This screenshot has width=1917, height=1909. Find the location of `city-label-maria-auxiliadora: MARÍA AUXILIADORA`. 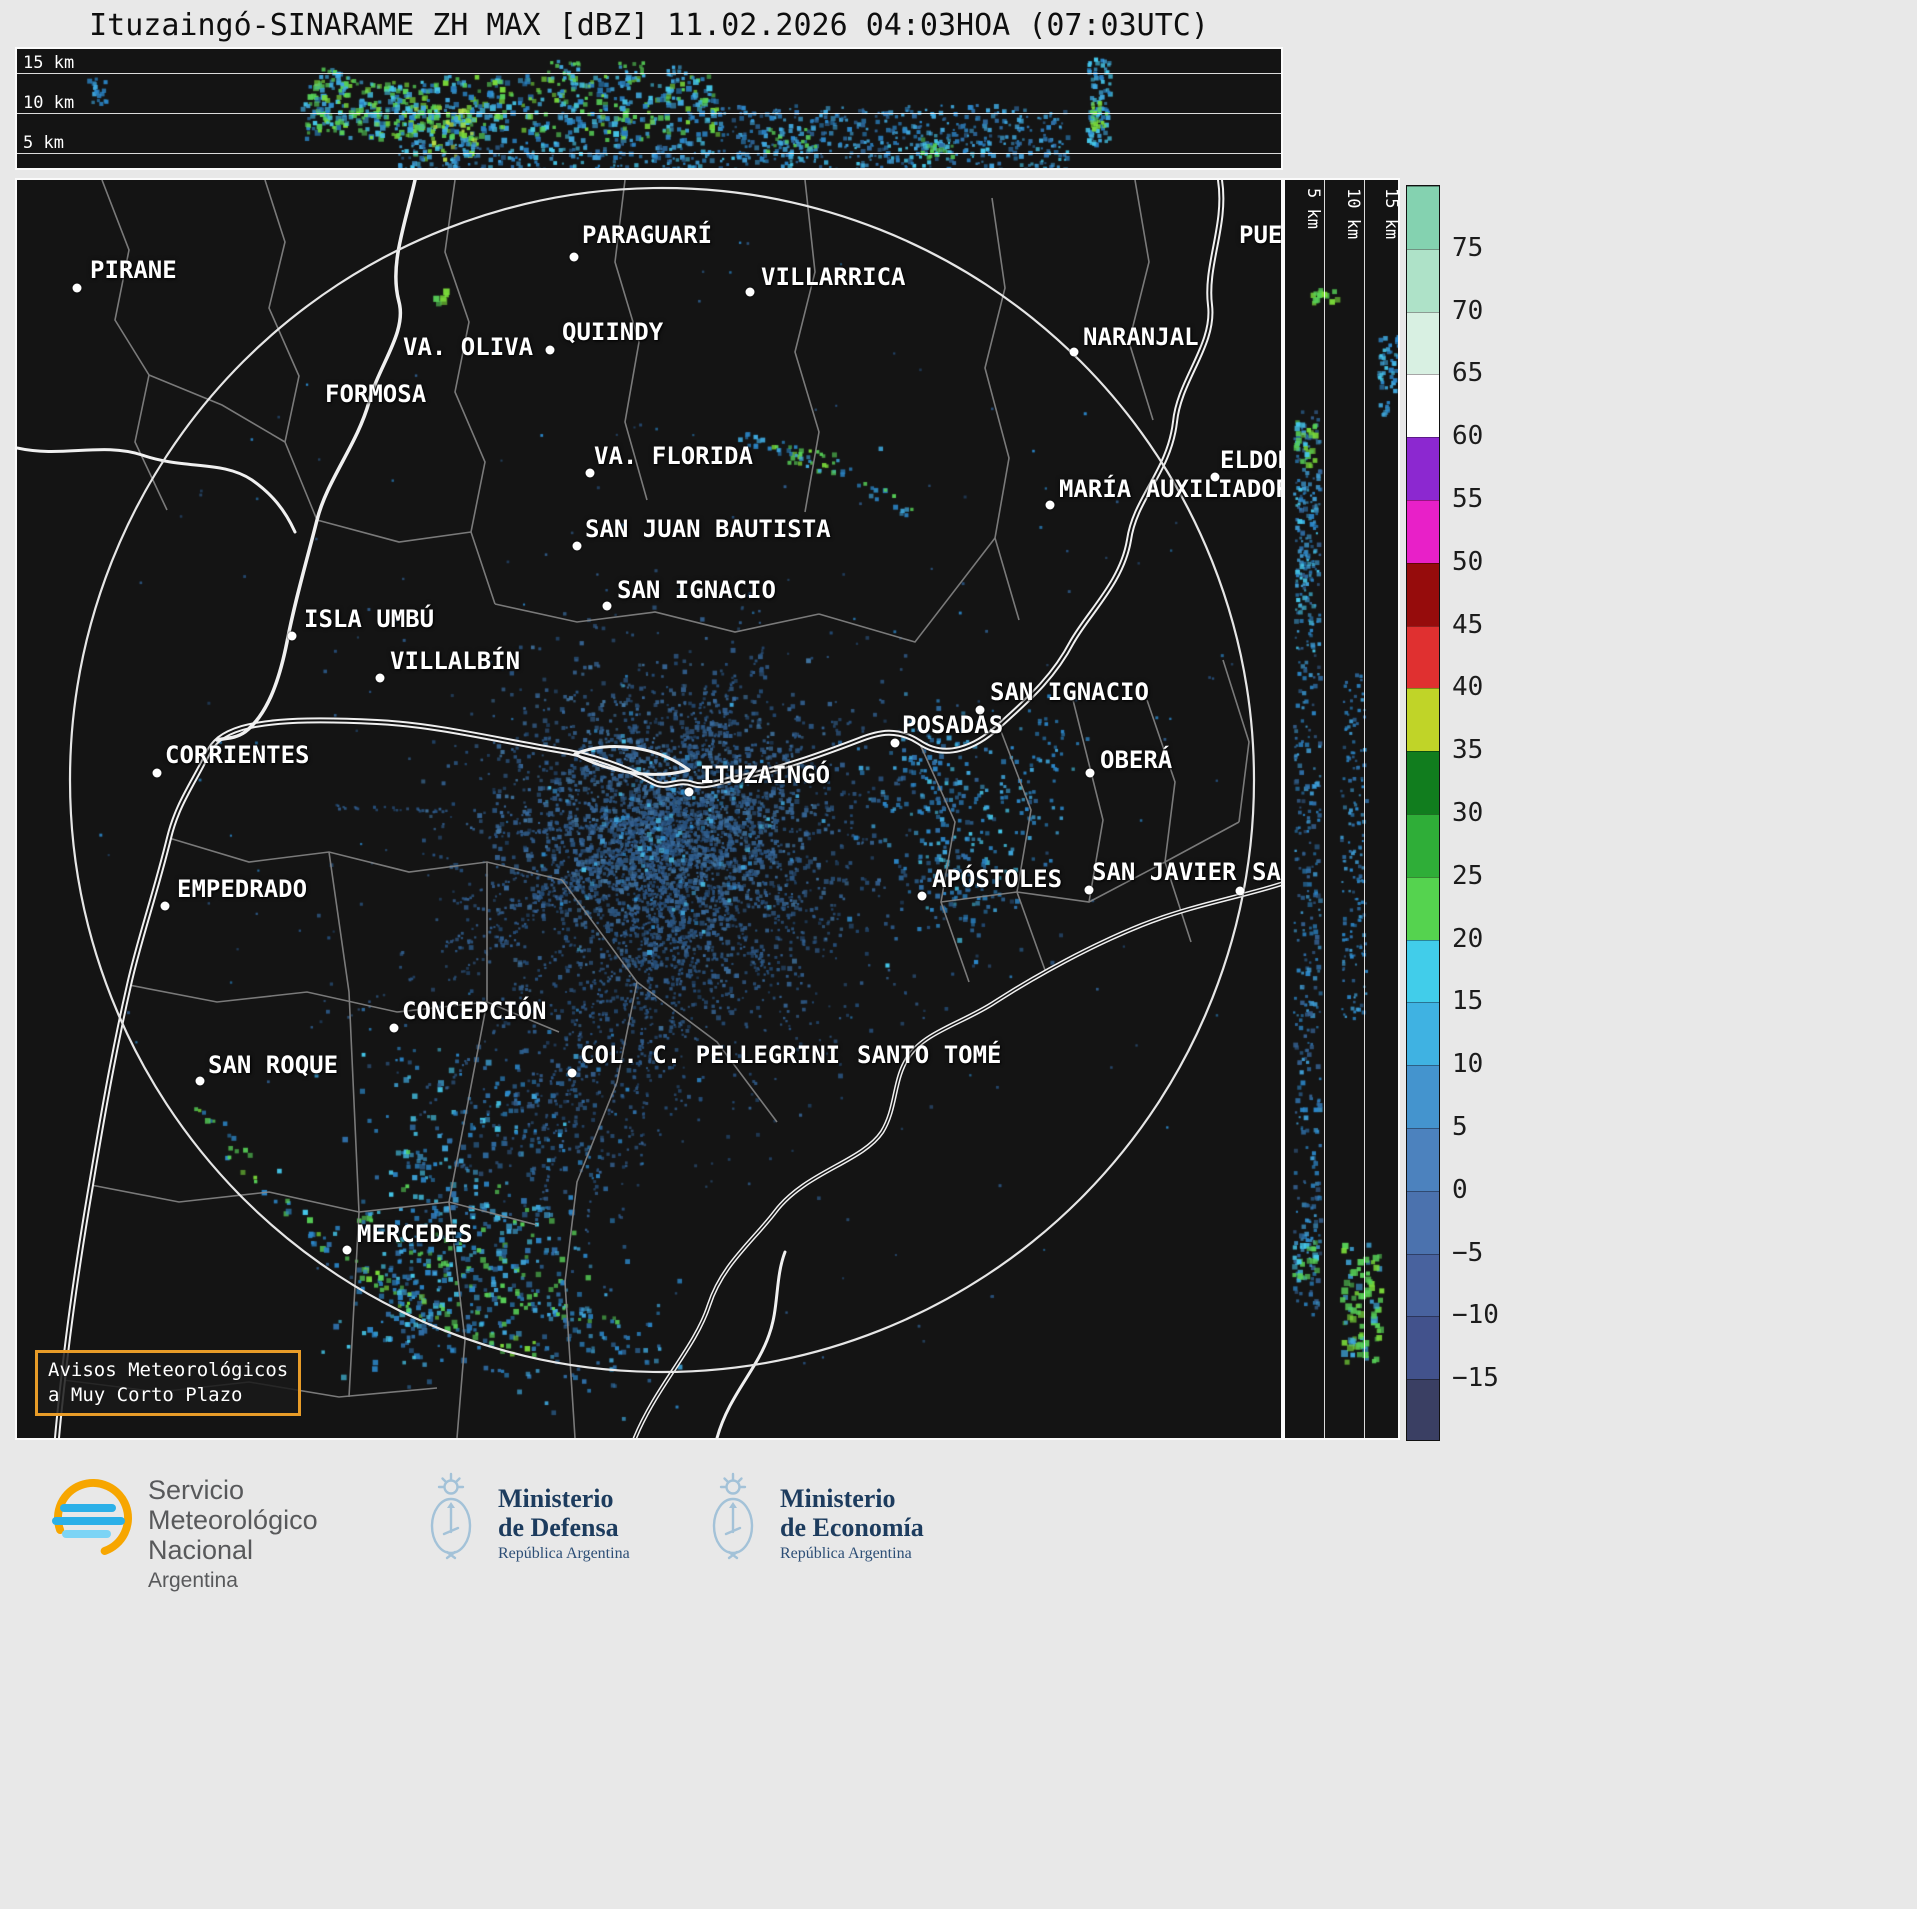

city-label-maria-auxiliadora: MARÍA AUXILIADORA is located at coordinates (1171, 489).